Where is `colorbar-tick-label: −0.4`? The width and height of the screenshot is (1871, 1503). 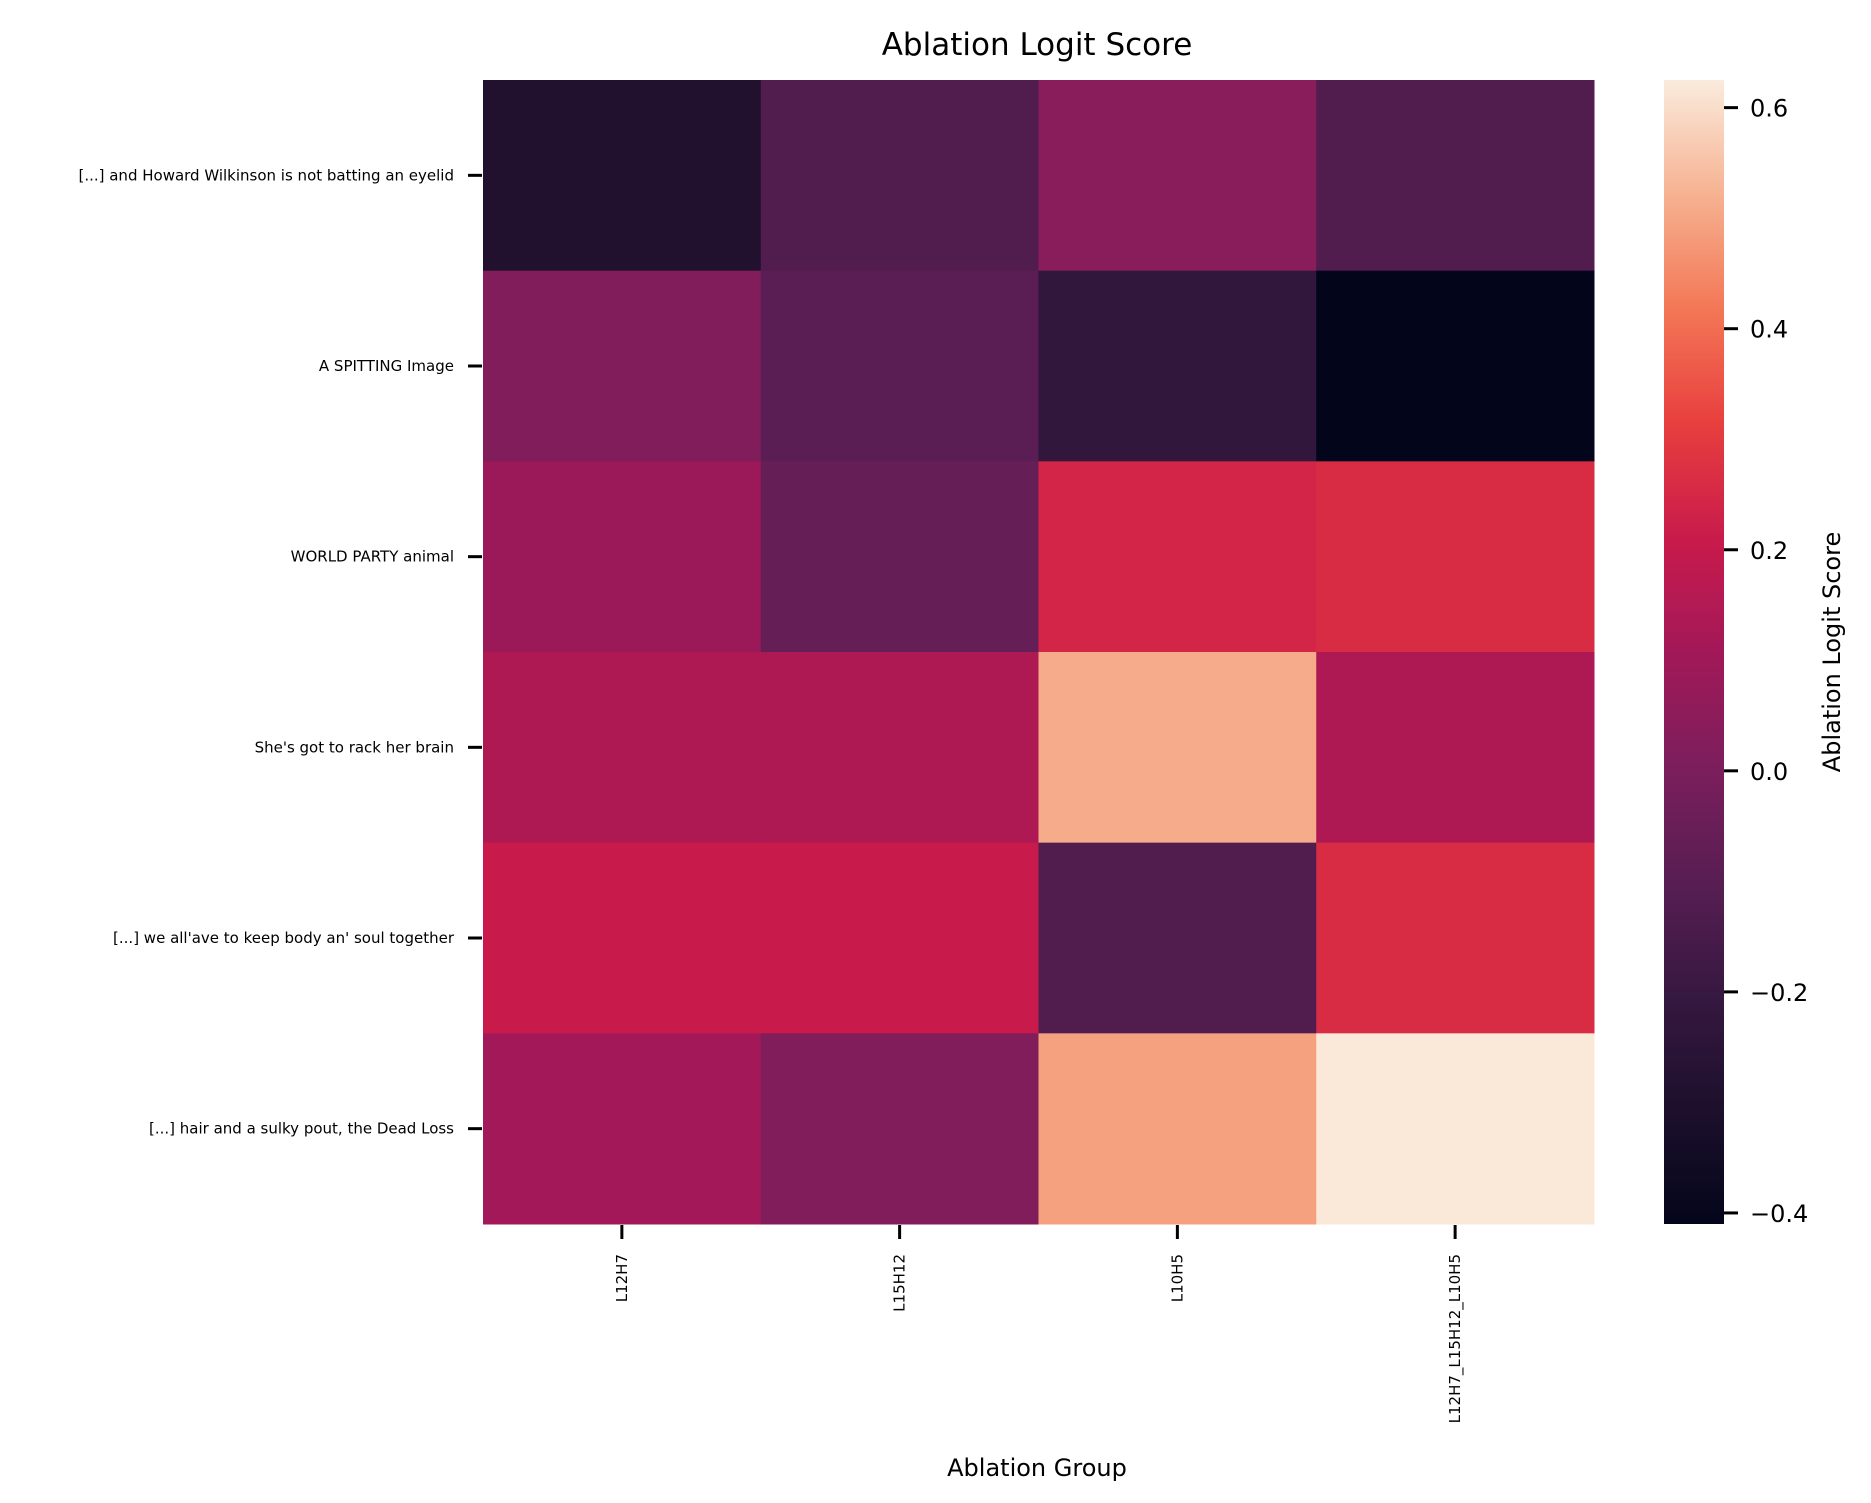
colorbar-tick-label: −0.4 is located at coordinates (1779, 1214).